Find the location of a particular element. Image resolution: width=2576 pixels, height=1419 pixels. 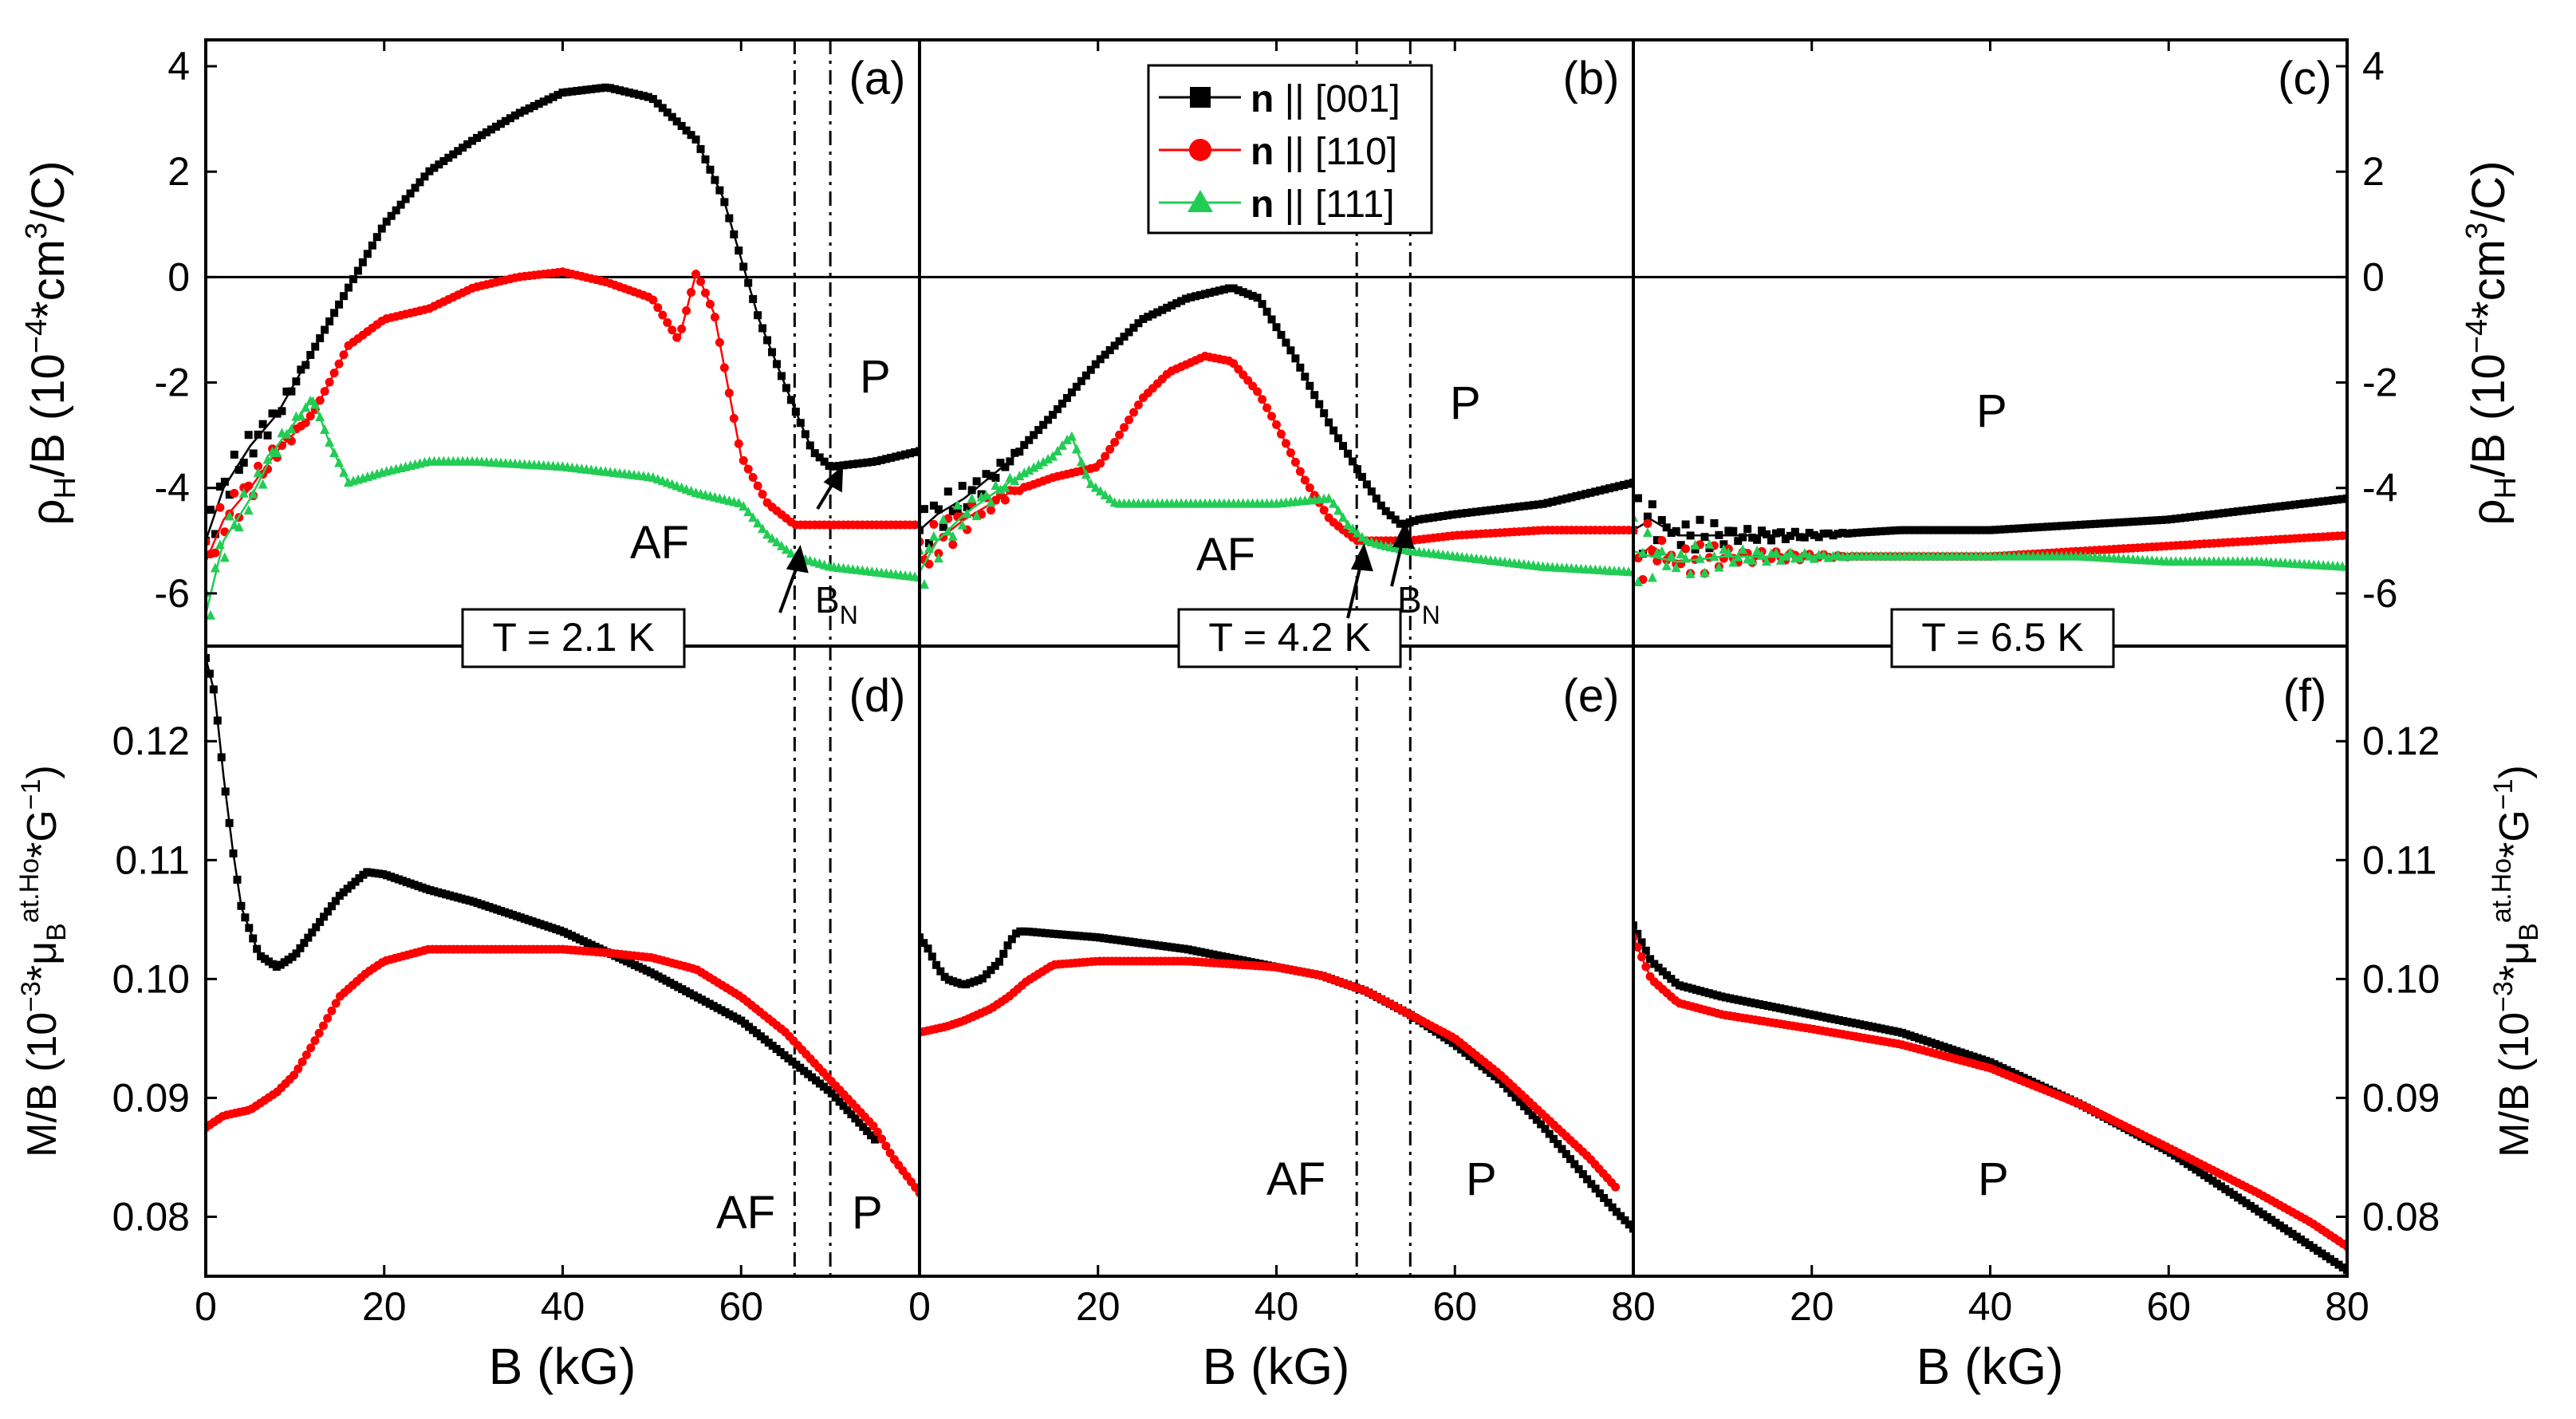

ytick-label-left: -6 is located at coordinates (172, 593).